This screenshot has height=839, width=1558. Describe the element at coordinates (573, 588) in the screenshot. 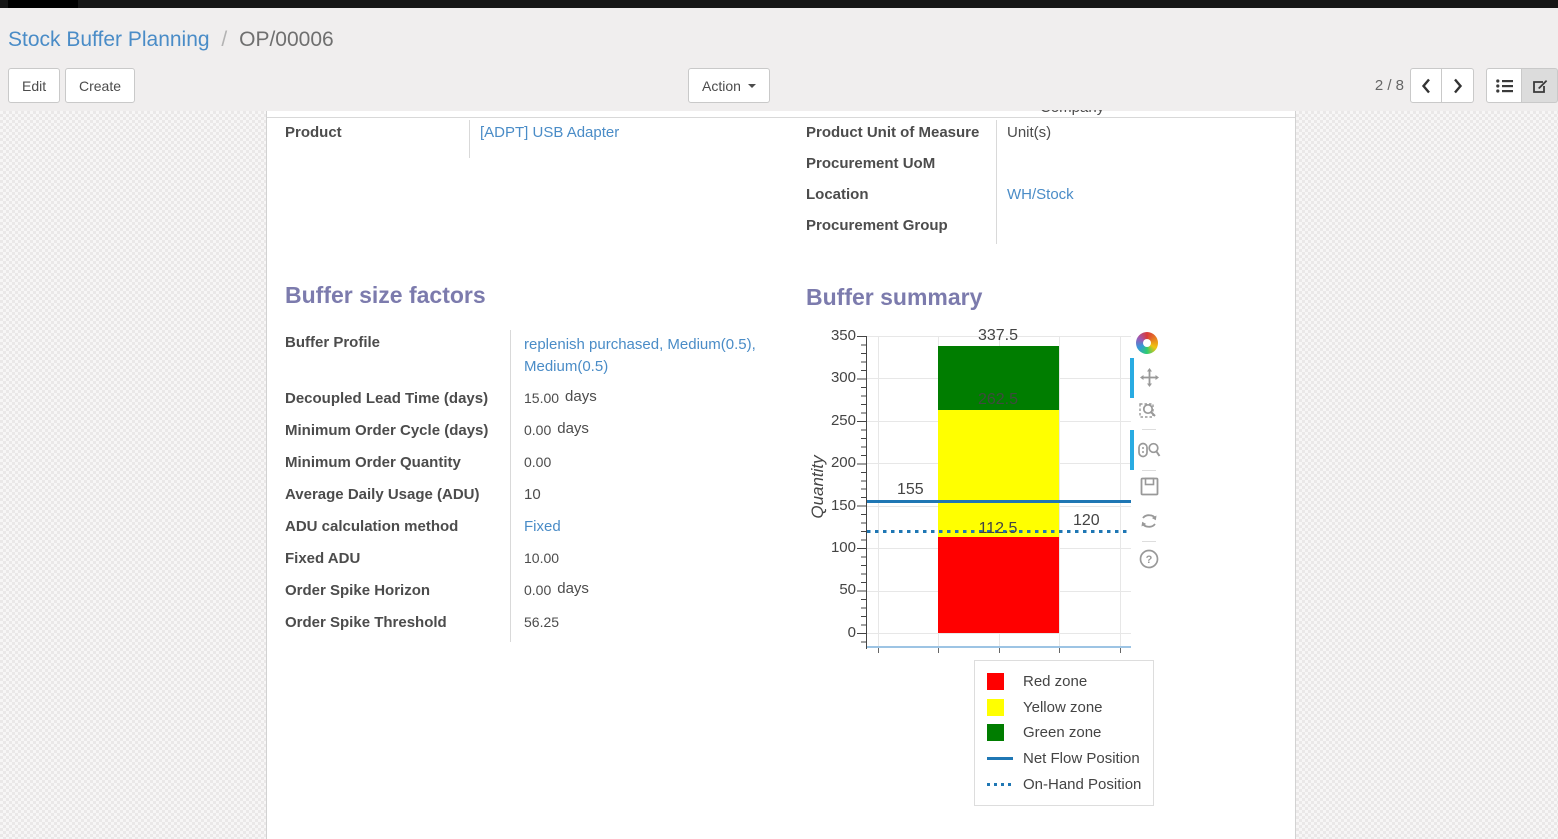

I see `order-spike-horizon-unit: days` at that location.